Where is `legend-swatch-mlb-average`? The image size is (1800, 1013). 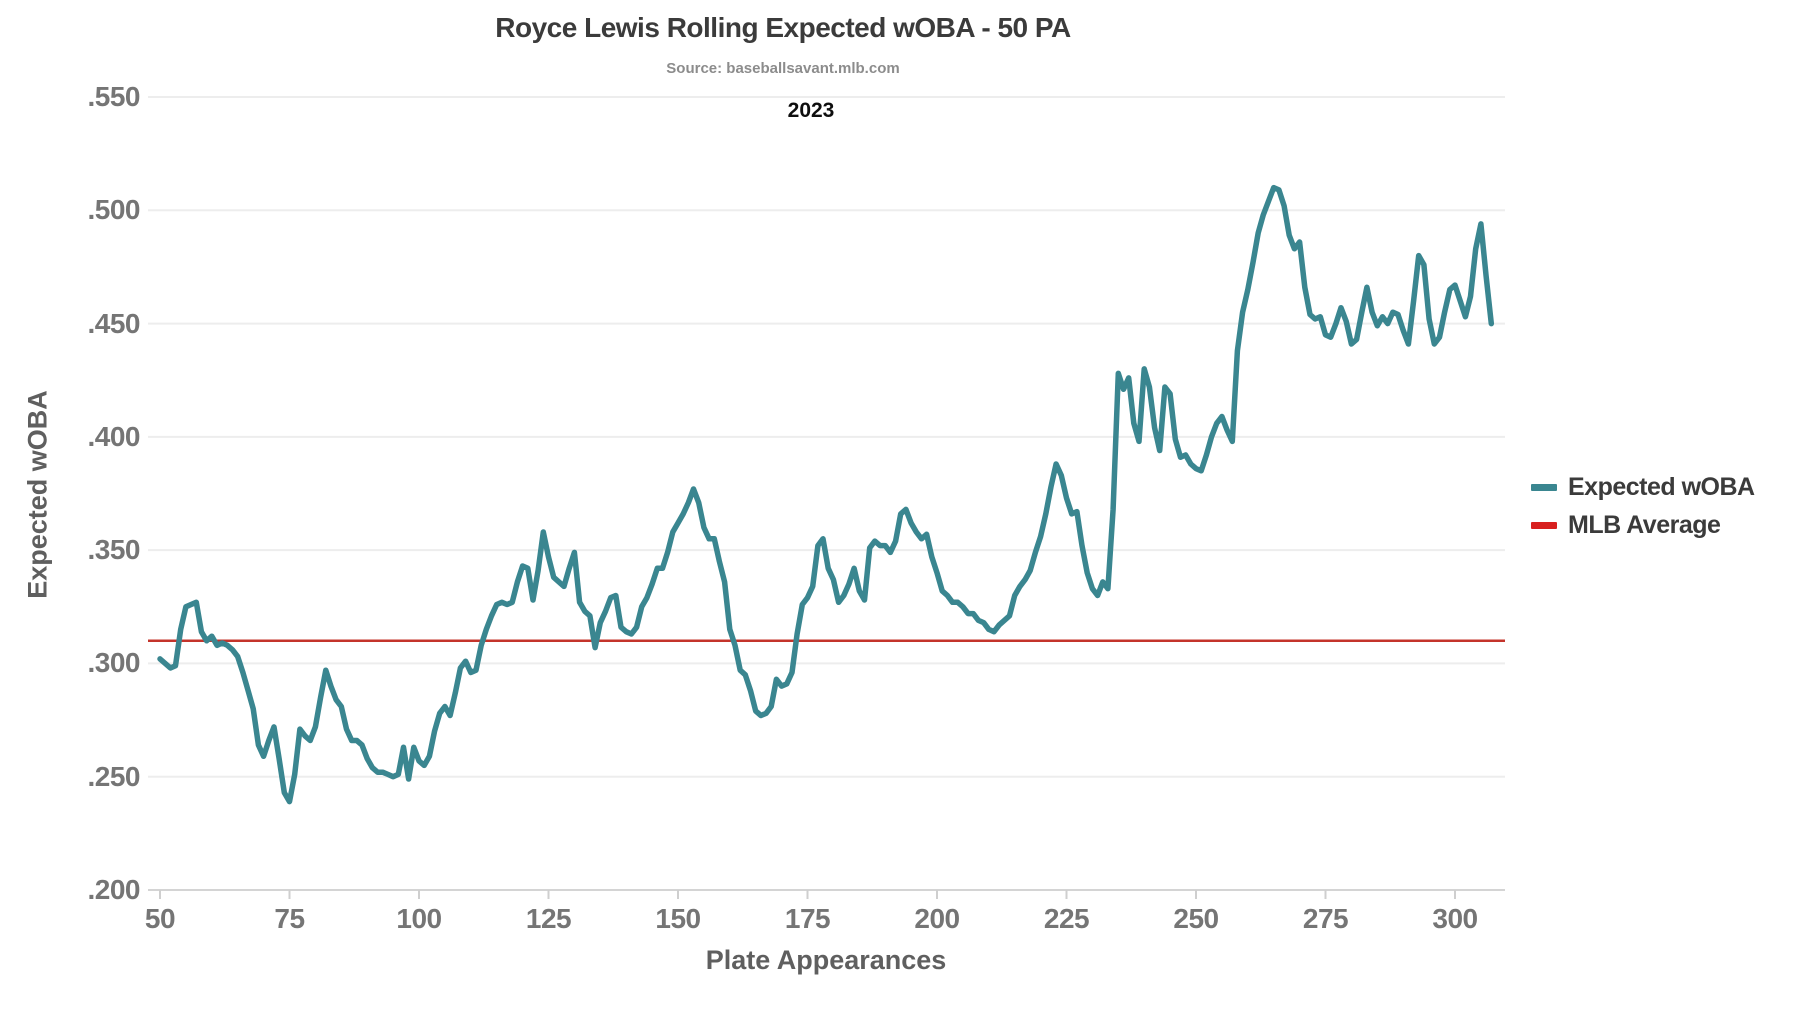
legend-swatch-mlb-average is located at coordinates (1544, 525).